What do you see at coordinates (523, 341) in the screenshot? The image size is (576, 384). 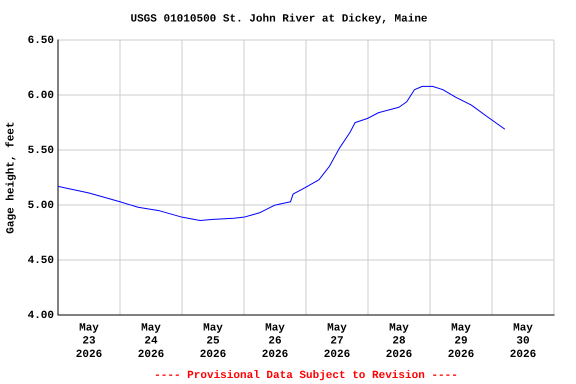 I see `x-tick-label: May 30 2026` at bounding box center [523, 341].